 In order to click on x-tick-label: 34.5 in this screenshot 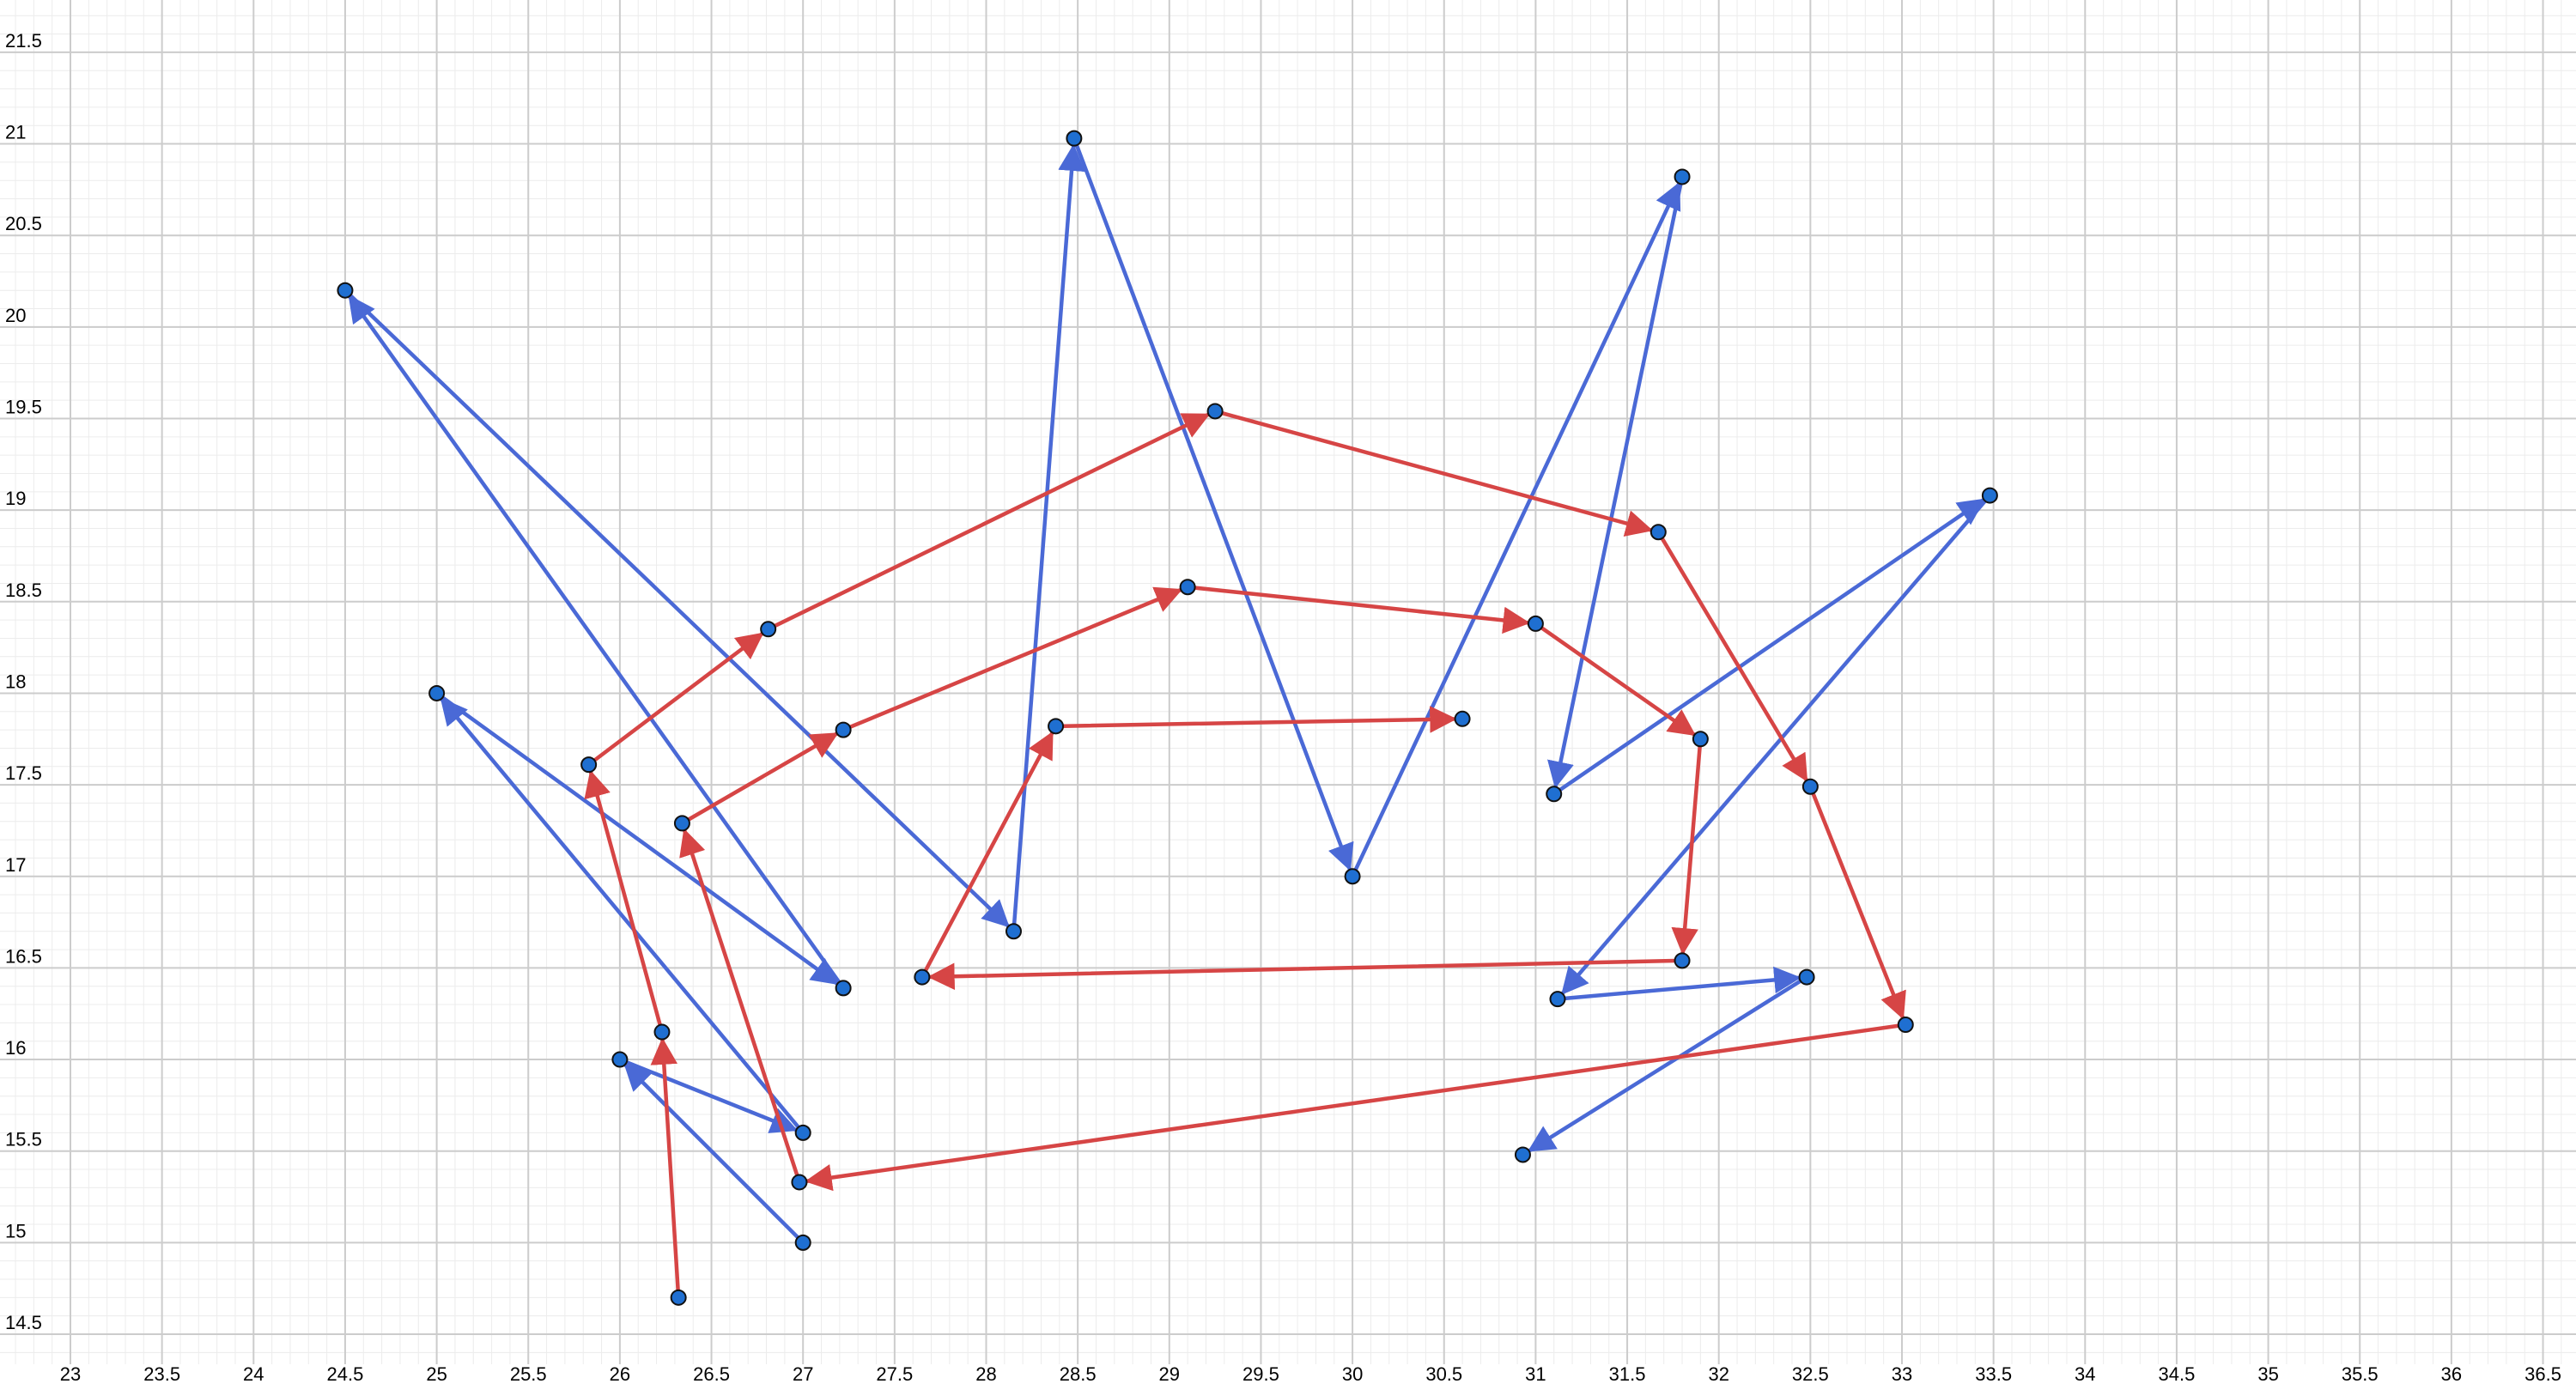, I will do `click(2178, 1374)`.